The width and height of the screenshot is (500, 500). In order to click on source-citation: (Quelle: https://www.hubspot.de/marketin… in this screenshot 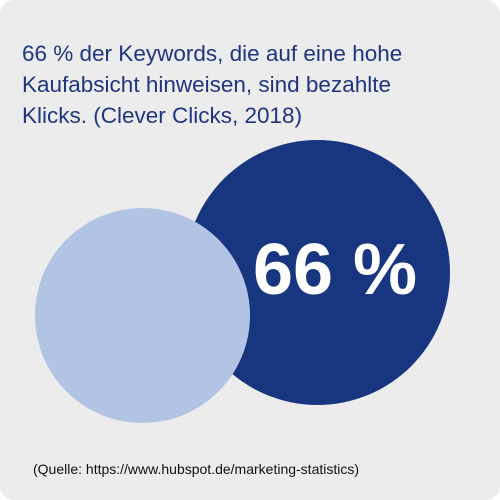, I will do `click(196, 469)`.